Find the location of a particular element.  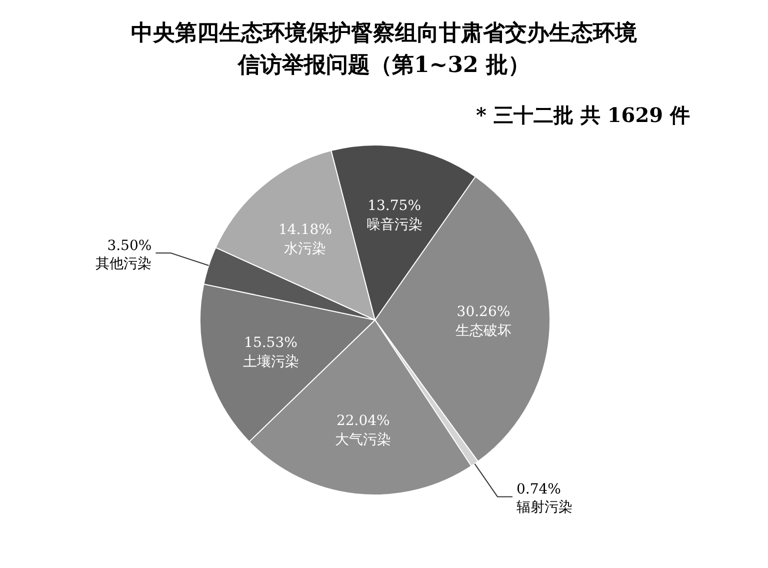

slice-label: 大气污染 is located at coordinates (363, 440).